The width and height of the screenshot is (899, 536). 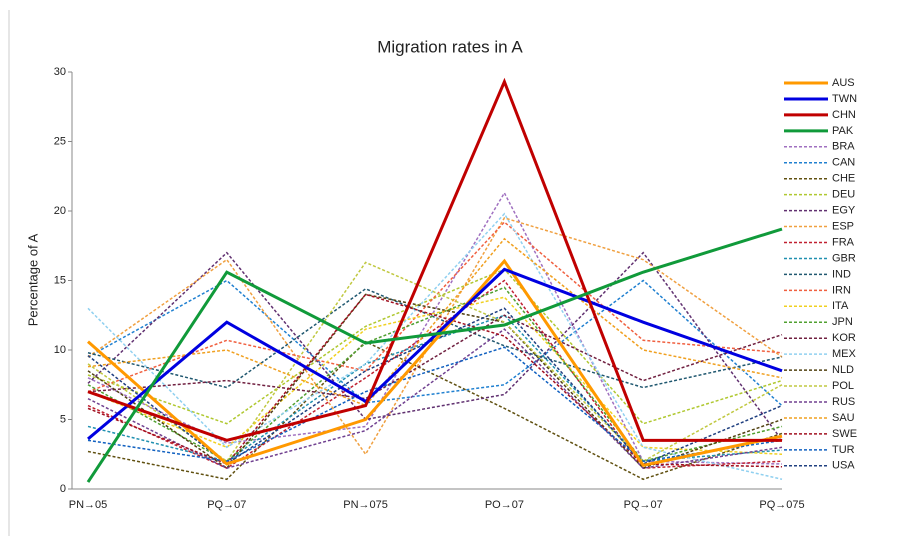 What do you see at coordinates (60, 72) in the screenshot?
I see `y-tick-label: 30` at bounding box center [60, 72].